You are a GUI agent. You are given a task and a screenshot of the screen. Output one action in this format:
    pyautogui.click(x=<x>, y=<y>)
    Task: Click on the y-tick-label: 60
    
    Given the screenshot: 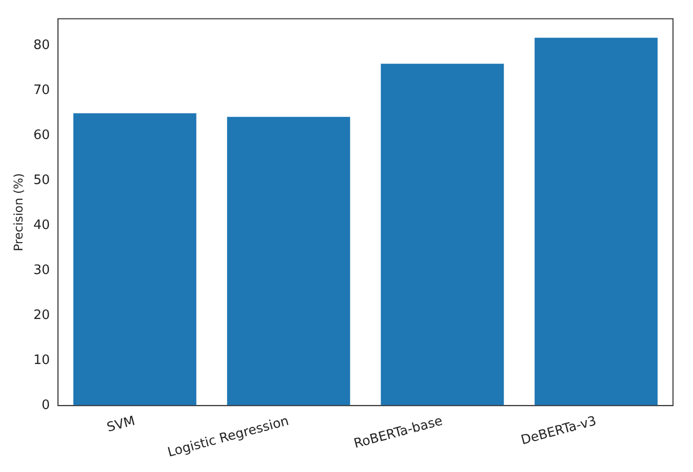 What is the action you would take?
    pyautogui.click(x=41, y=136)
    